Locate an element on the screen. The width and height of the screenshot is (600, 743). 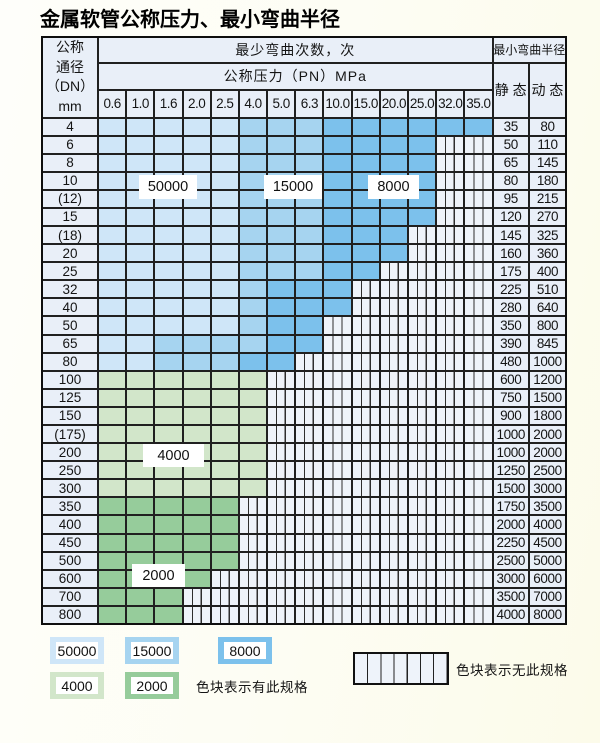
dn-value: 500 is located at coordinates (70, 560).